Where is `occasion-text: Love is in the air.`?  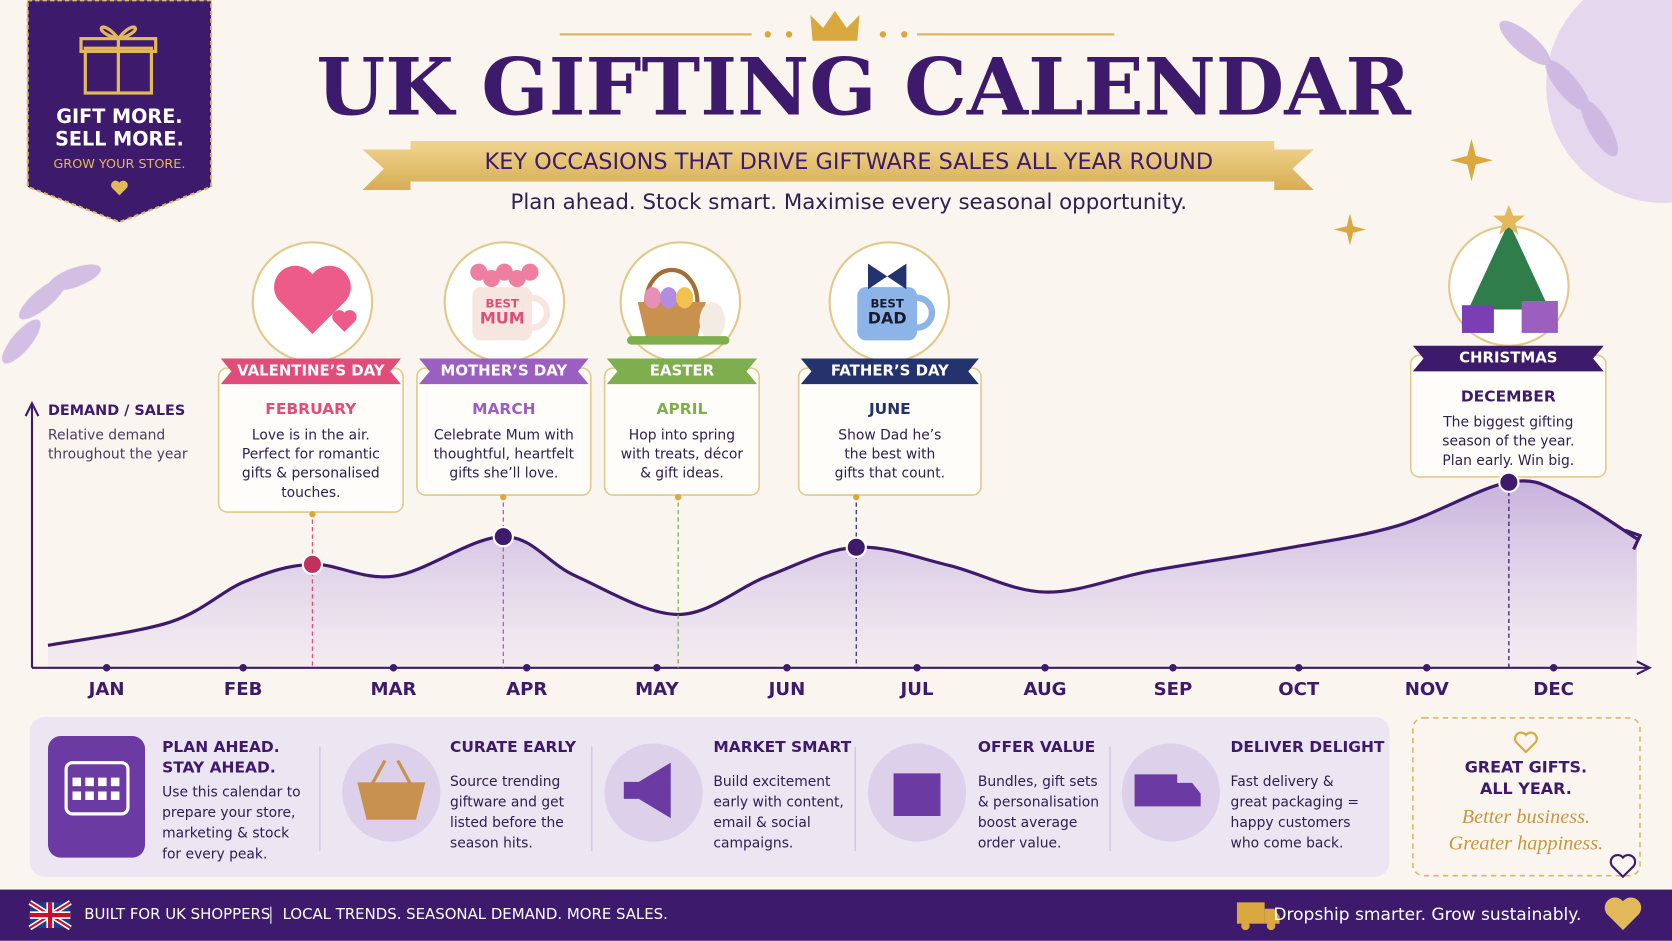 occasion-text: Love is in the air. is located at coordinates (311, 435).